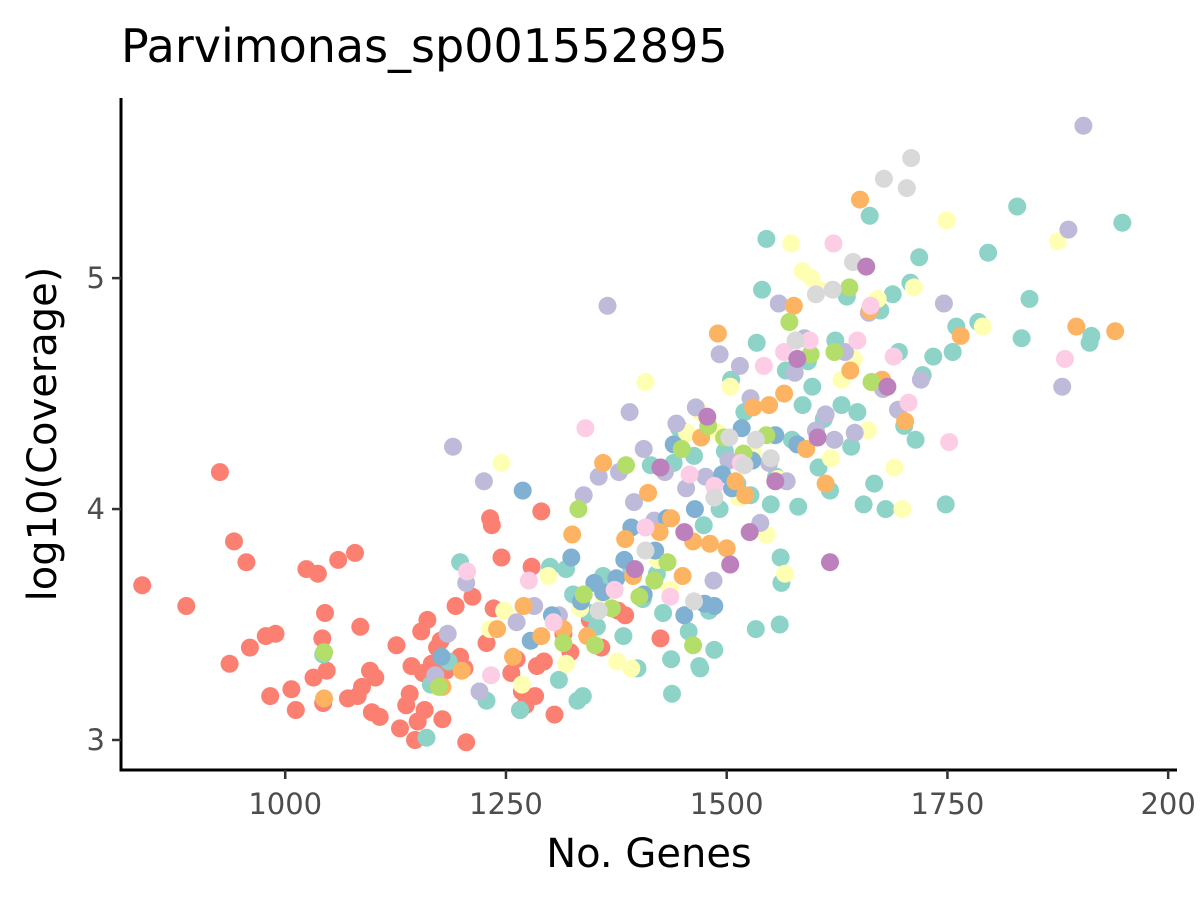  Describe the element at coordinates (96, 509) in the screenshot. I see `y-tick-label: 4` at that location.